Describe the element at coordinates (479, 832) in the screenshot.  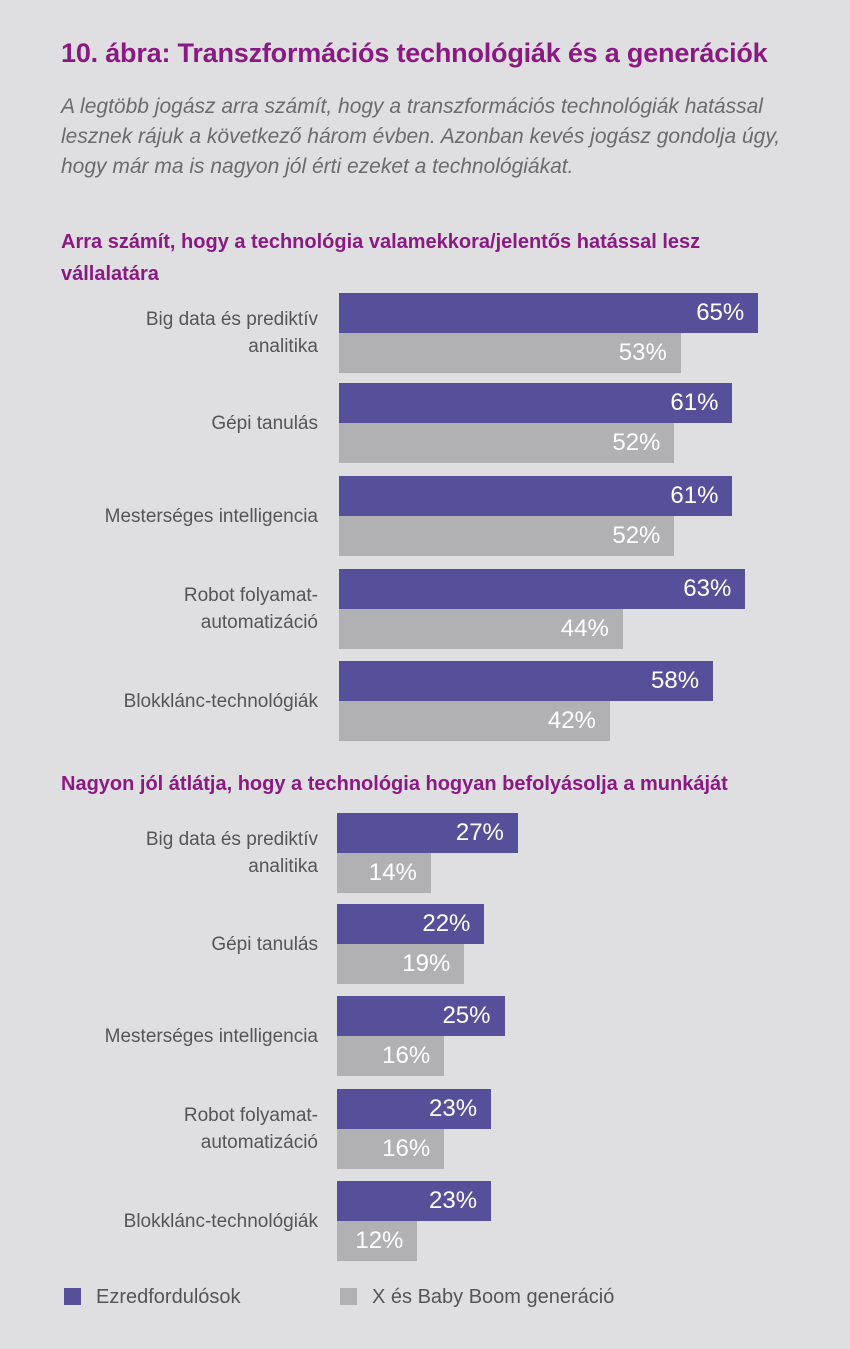
I see `bar-value-label: 27%` at that location.